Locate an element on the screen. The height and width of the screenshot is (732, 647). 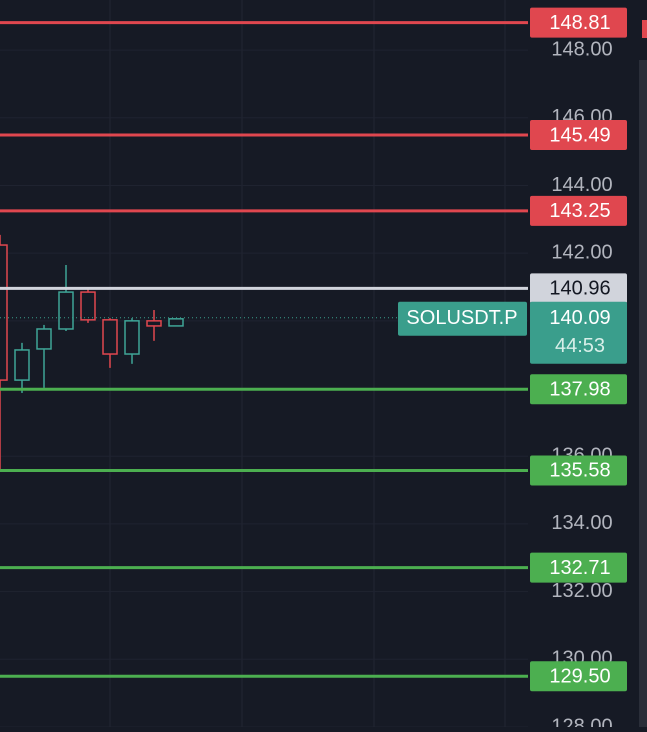
level-tag-label: 140.96 is located at coordinates (579, 289).